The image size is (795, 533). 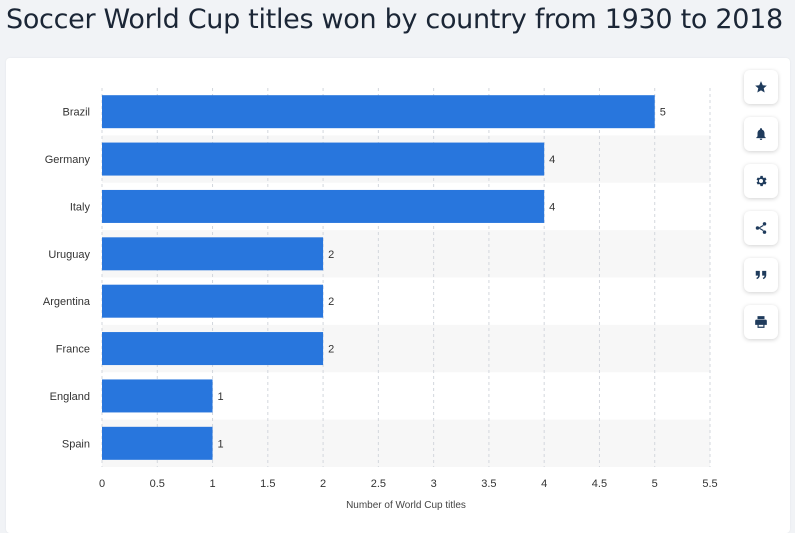 What do you see at coordinates (102, 484) in the screenshot?
I see `x-tick-label: 0` at bounding box center [102, 484].